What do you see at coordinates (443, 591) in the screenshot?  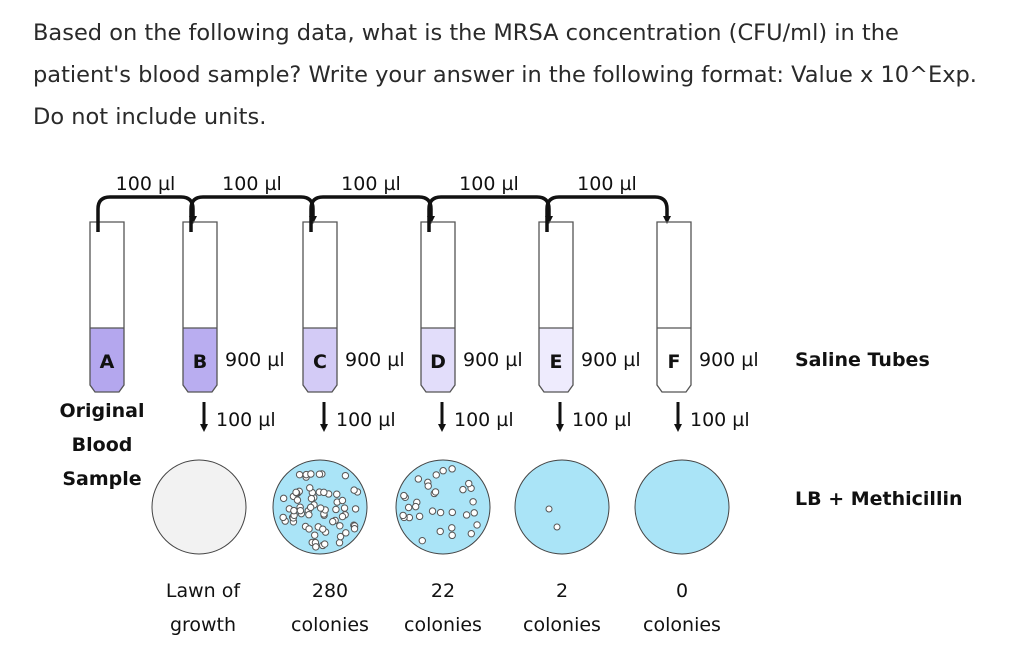 I see `plate-count-label: 22` at bounding box center [443, 591].